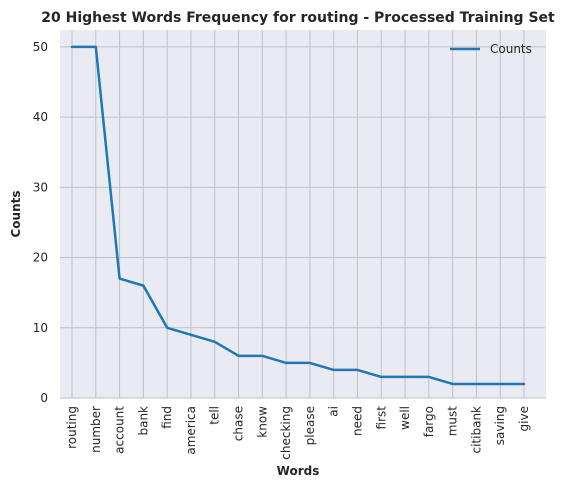 Image resolution: width=566 pixels, height=489 pixels. What do you see at coordinates (191, 430) in the screenshot?
I see `x-tick-label: america` at bounding box center [191, 430].